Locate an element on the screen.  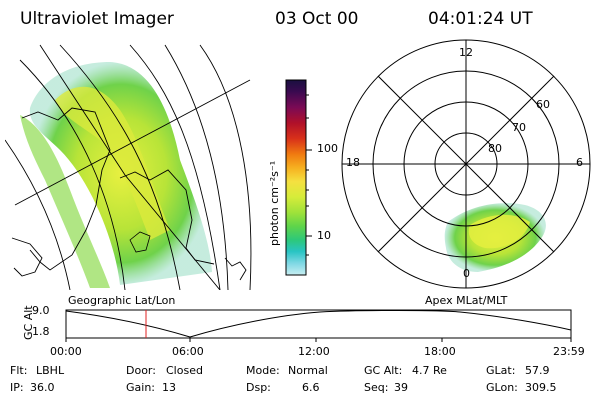
colorbar-label: photon cm⁻²s⁻¹ is located at coordinates (274, 203).